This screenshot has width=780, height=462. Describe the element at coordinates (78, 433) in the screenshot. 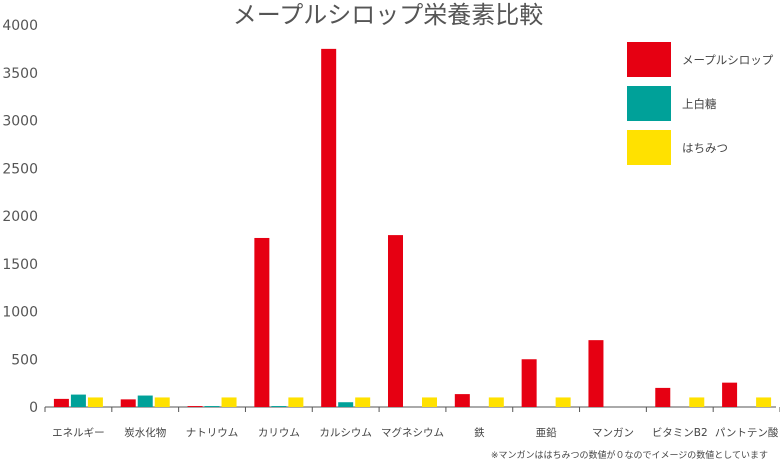

I see `x-tick-label: エネルギー` at that location.